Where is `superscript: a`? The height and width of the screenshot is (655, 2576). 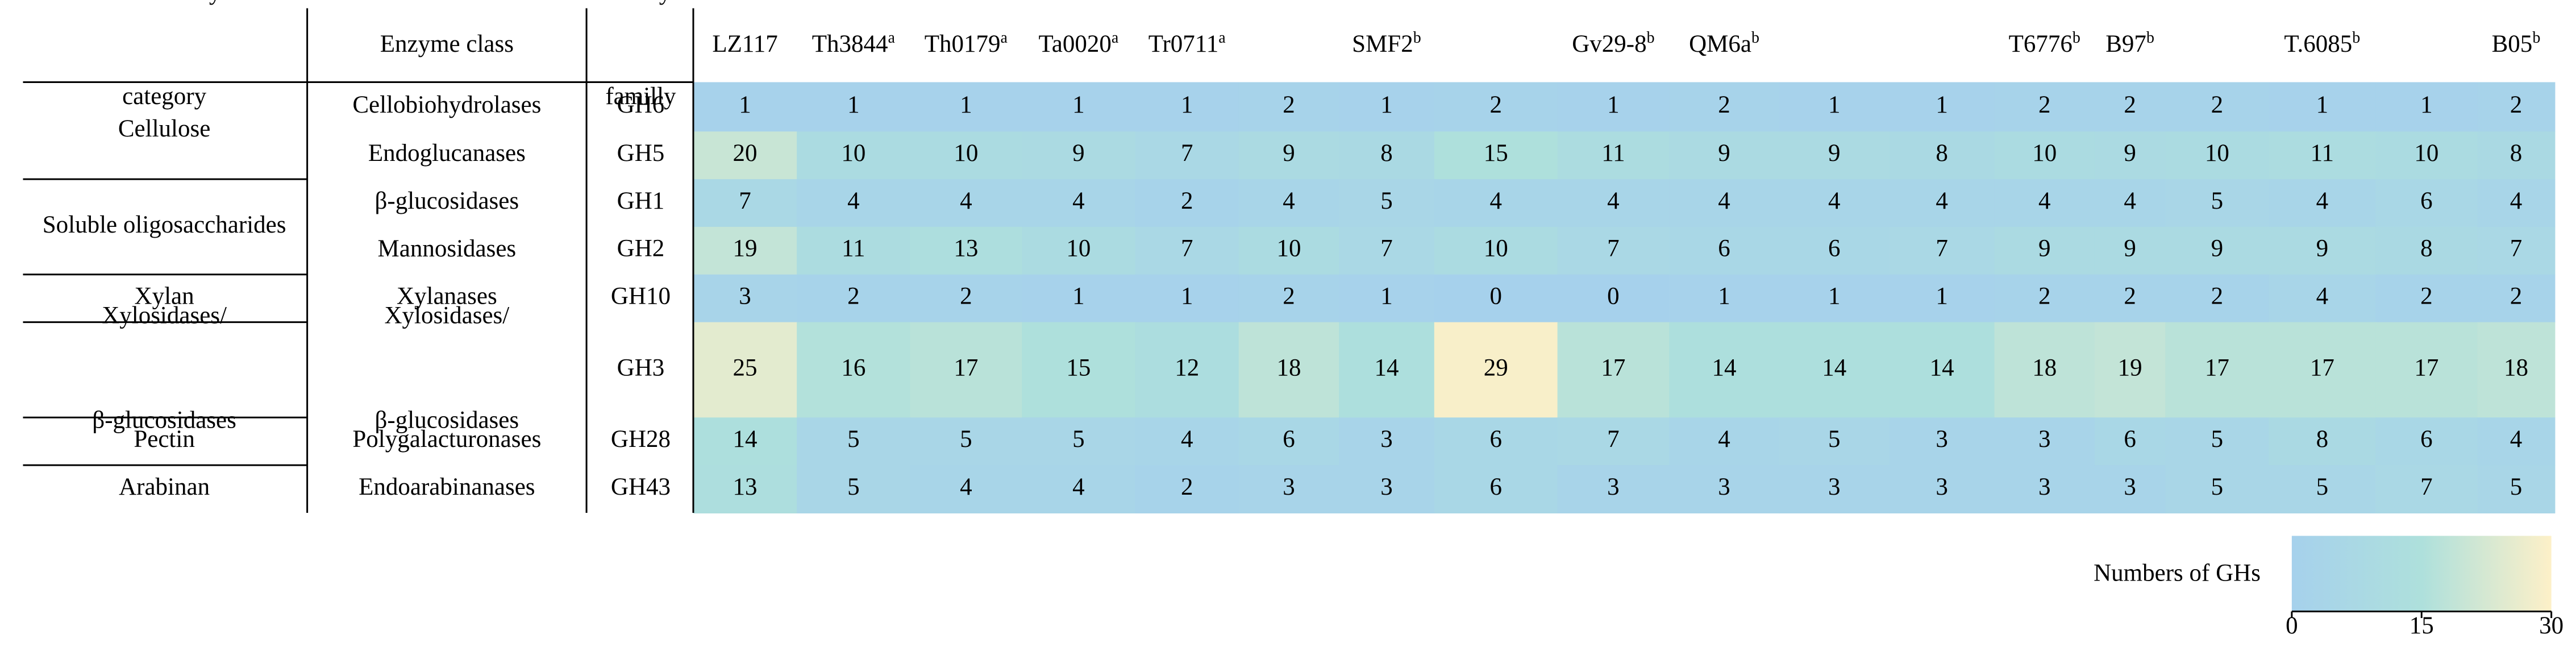
superscript: a is located at coordinates (1115, 38).